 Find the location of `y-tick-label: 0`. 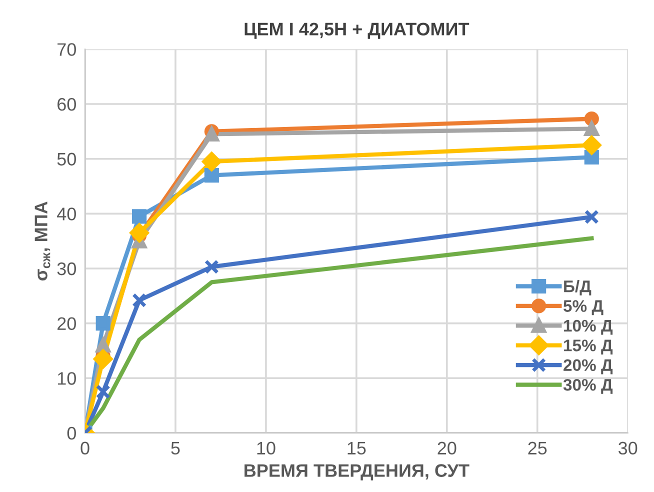

y-tick-label: 0 is located at coordinates (71, 433).